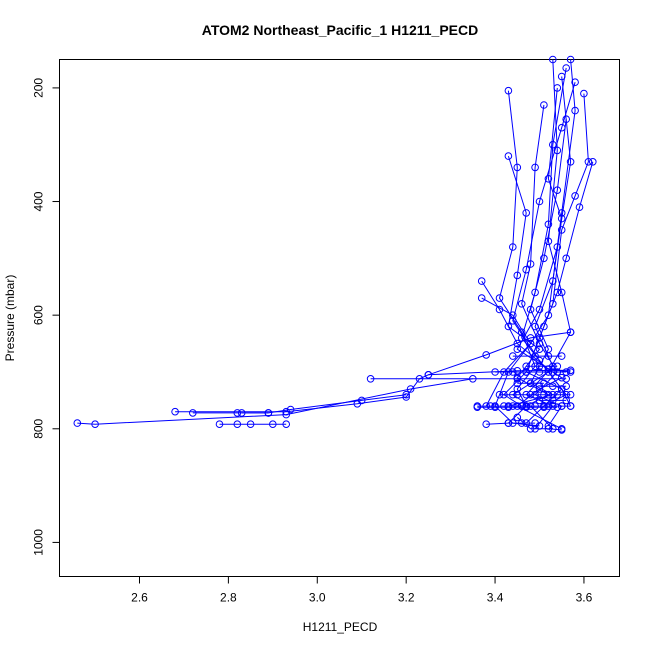  What do you see at coordinates (584, 598) in the screenshot?
I see `x-tick-label: 3.6` at bounding box center [584, 598].